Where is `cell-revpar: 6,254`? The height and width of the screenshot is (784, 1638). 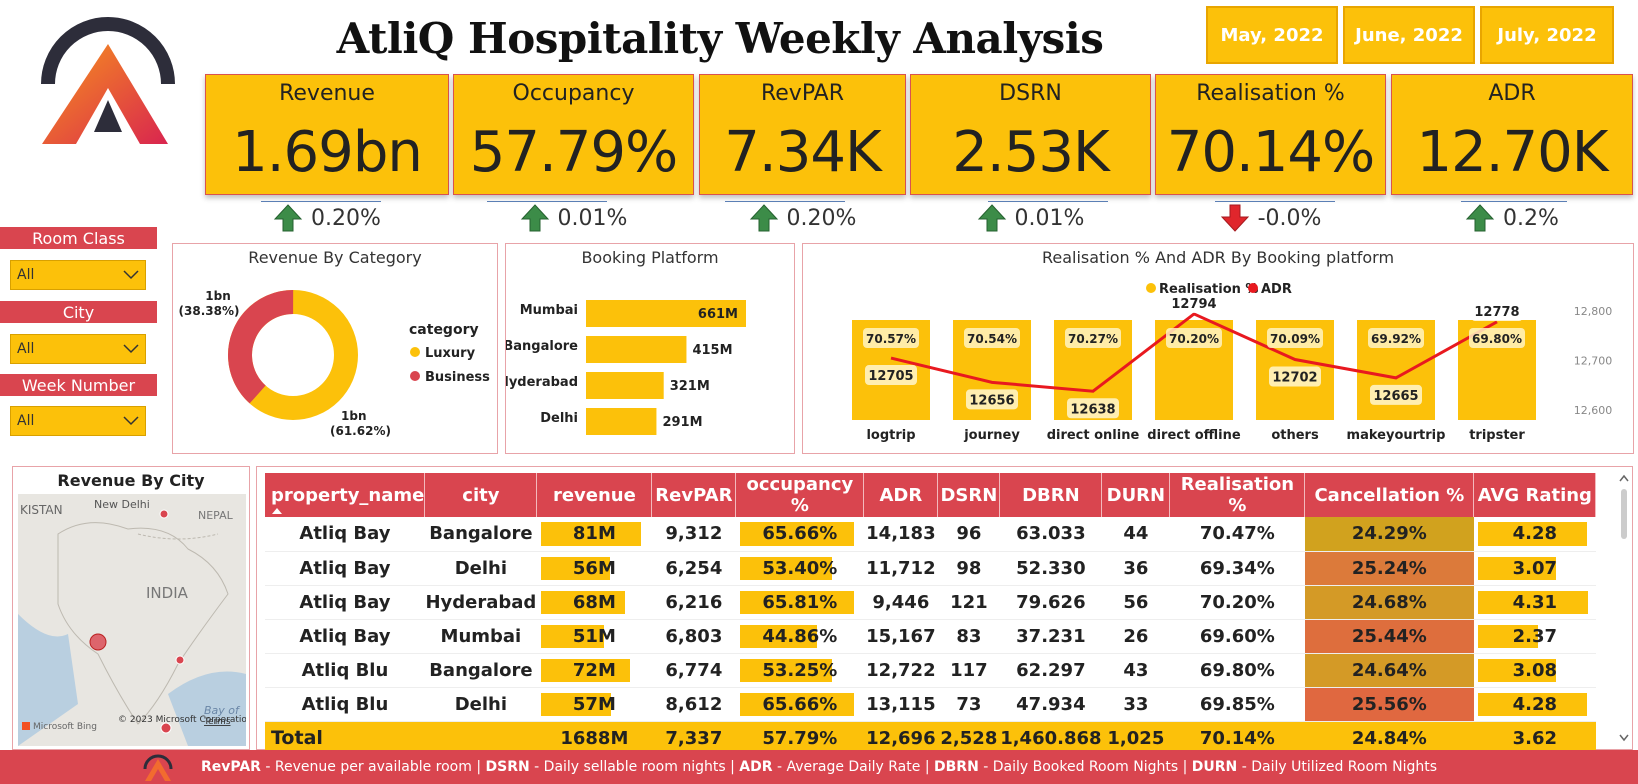
cell-revpar: 6,254 is located at coordinates (693, 568).